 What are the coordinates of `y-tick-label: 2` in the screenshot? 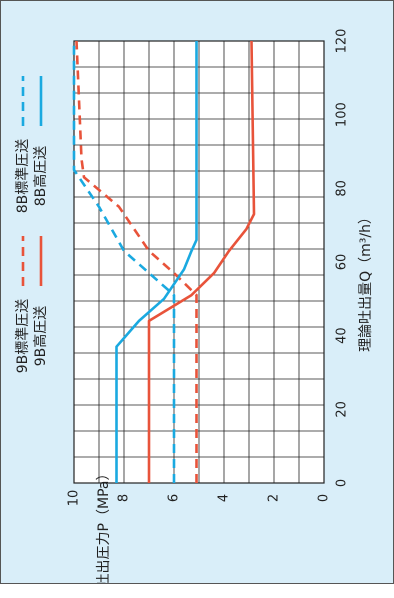 It's located at (274, 498).